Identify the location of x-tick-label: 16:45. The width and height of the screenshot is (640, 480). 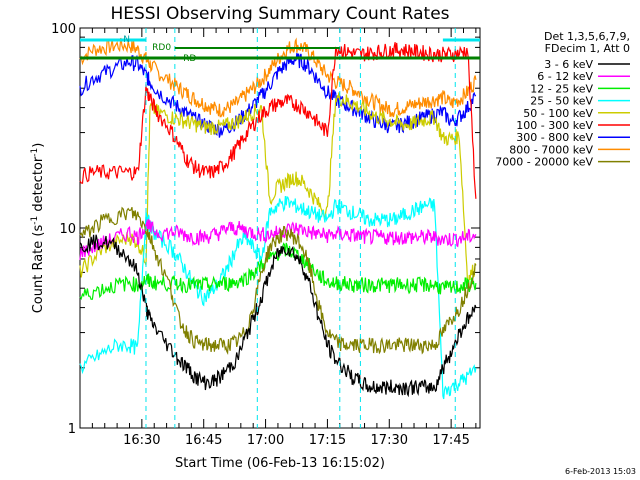
(203, 440).